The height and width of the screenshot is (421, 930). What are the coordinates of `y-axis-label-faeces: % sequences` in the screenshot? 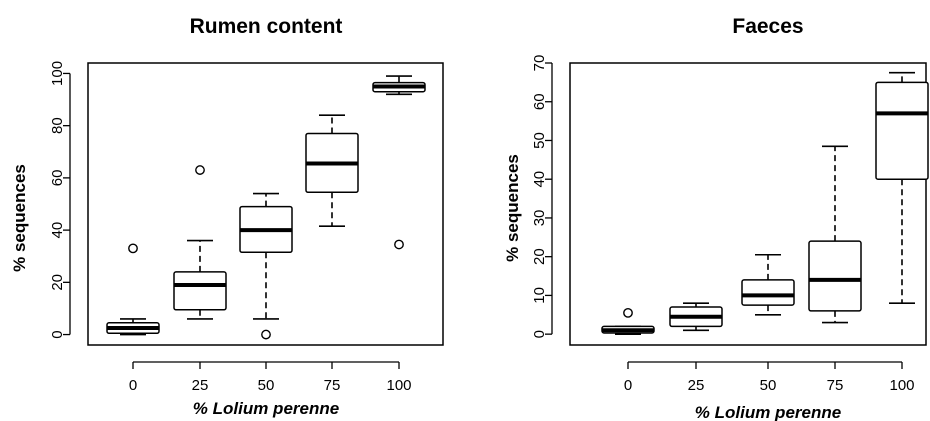 It's located at (512, 208).